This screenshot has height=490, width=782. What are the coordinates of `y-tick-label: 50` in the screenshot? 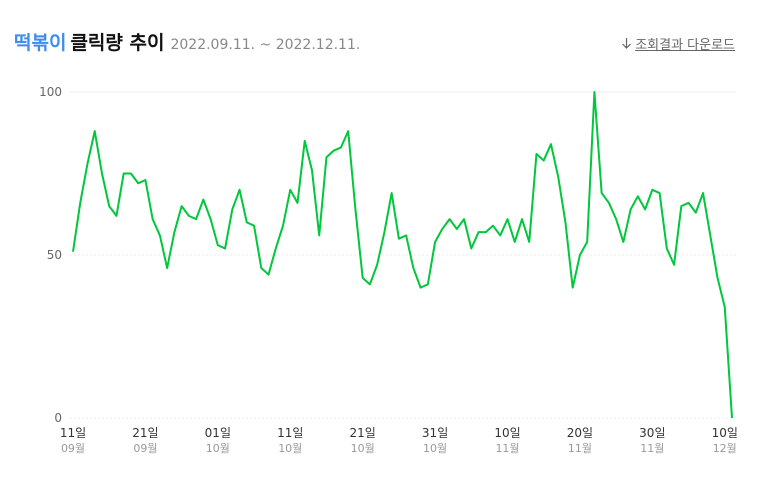 It's located at (54, 255).